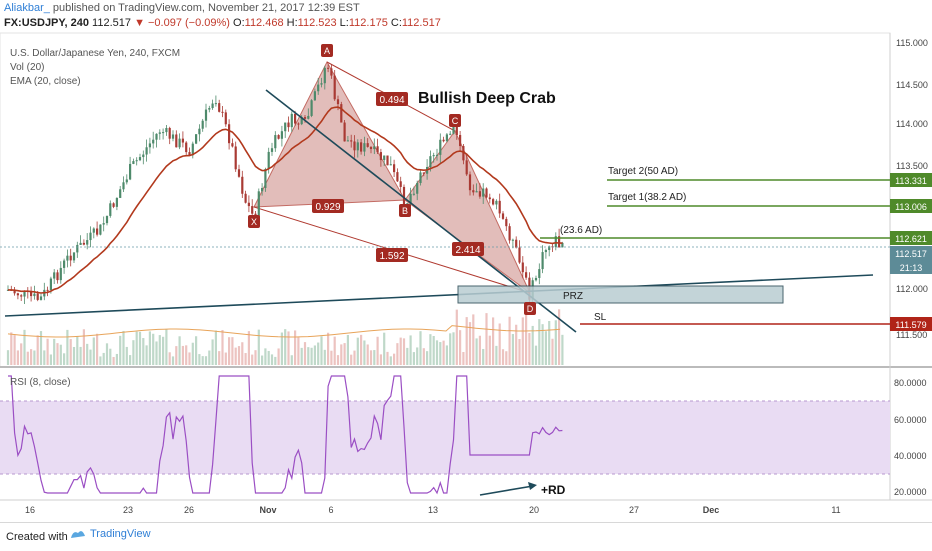 The height and width of the screenshot is (551, 932). What do you see at coordinates (317, 23) in the screenshot?
I see `high-value: 112.523` at bounding box center [317, 23].